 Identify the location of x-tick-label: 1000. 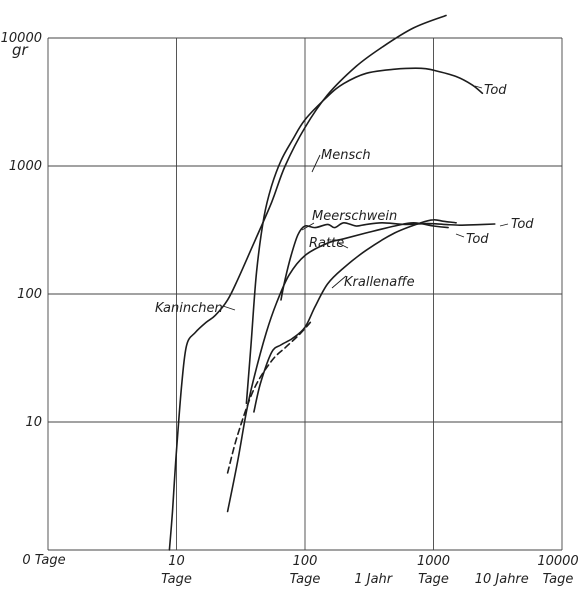
(433, 561).